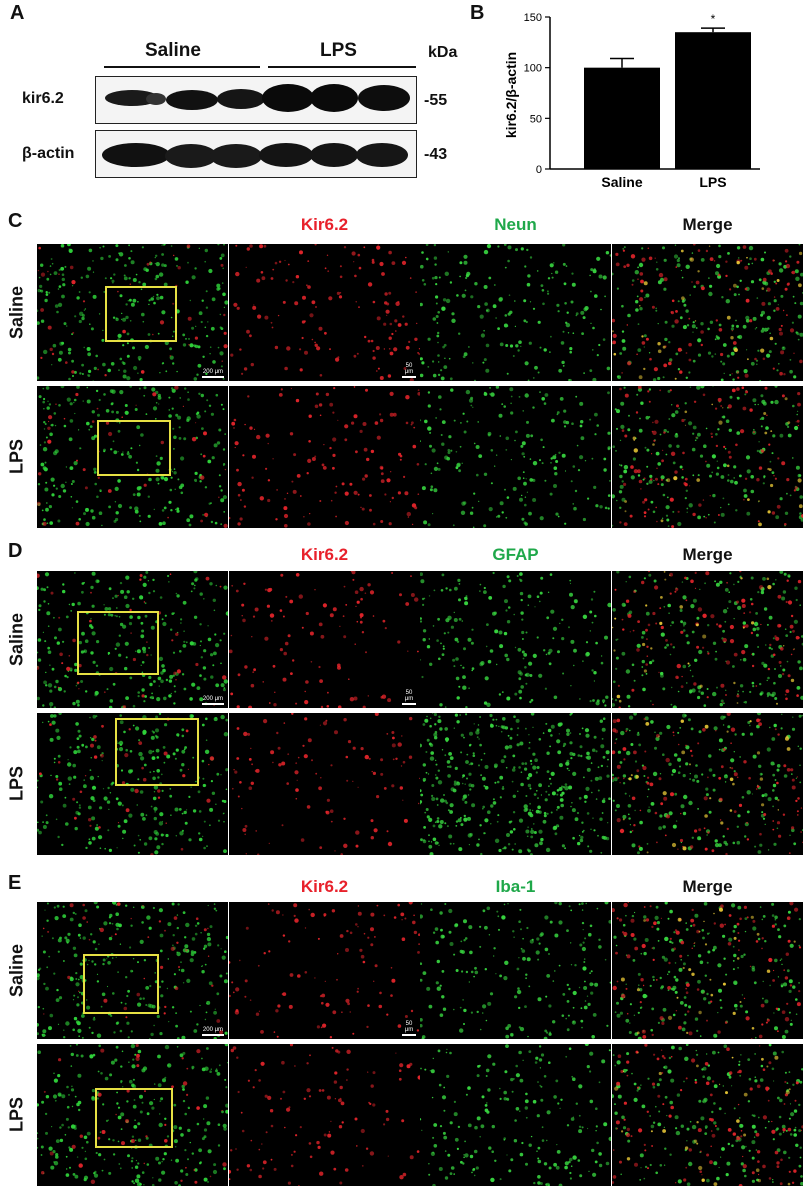 The width and height of the screenshot is (803, 1188). I want to click on micrograph-c-saline-1: 50 μm, so click(324, 312).